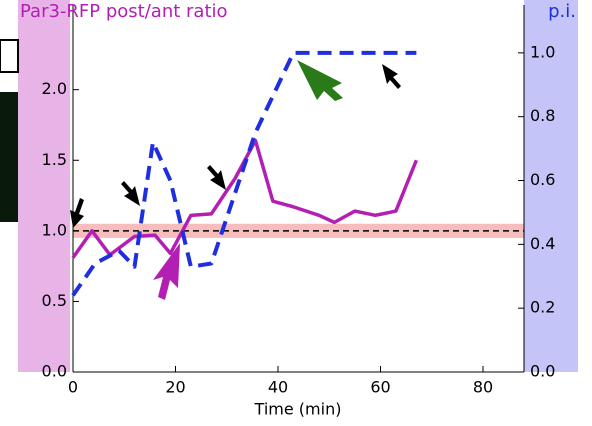 Image resolution: width=592 pixels, height=426 pixels. What do you see at coordinates (44, 186) in the screenshot?
I see `left-axis-band` at bounding box center [44, 186].